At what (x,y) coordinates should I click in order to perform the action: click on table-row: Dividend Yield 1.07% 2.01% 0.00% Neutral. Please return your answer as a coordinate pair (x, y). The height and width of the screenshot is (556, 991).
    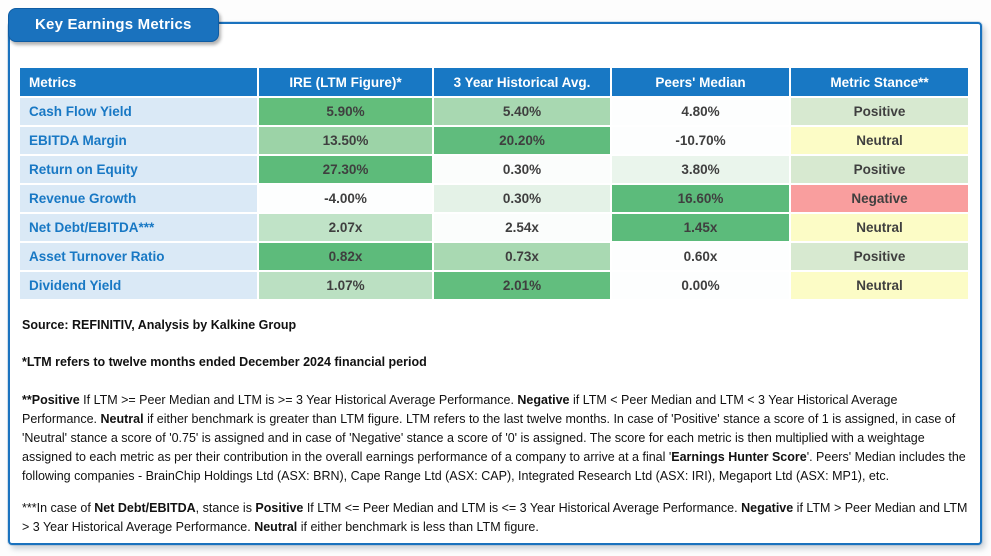
    Looking at the image, I should click on (494, 285).